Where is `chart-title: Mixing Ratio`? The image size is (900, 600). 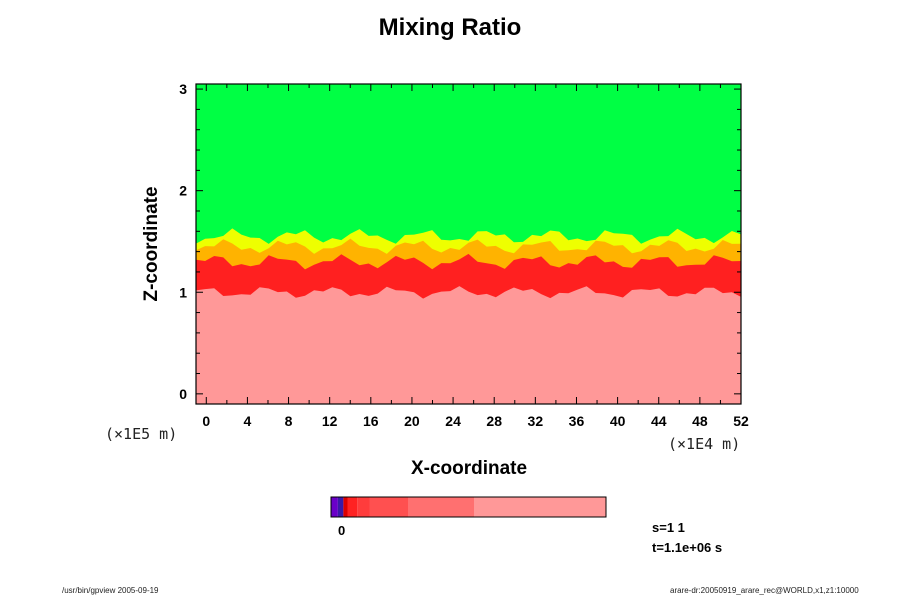 chart-title: Mixing Ratio is located at coordinates (450, 27).